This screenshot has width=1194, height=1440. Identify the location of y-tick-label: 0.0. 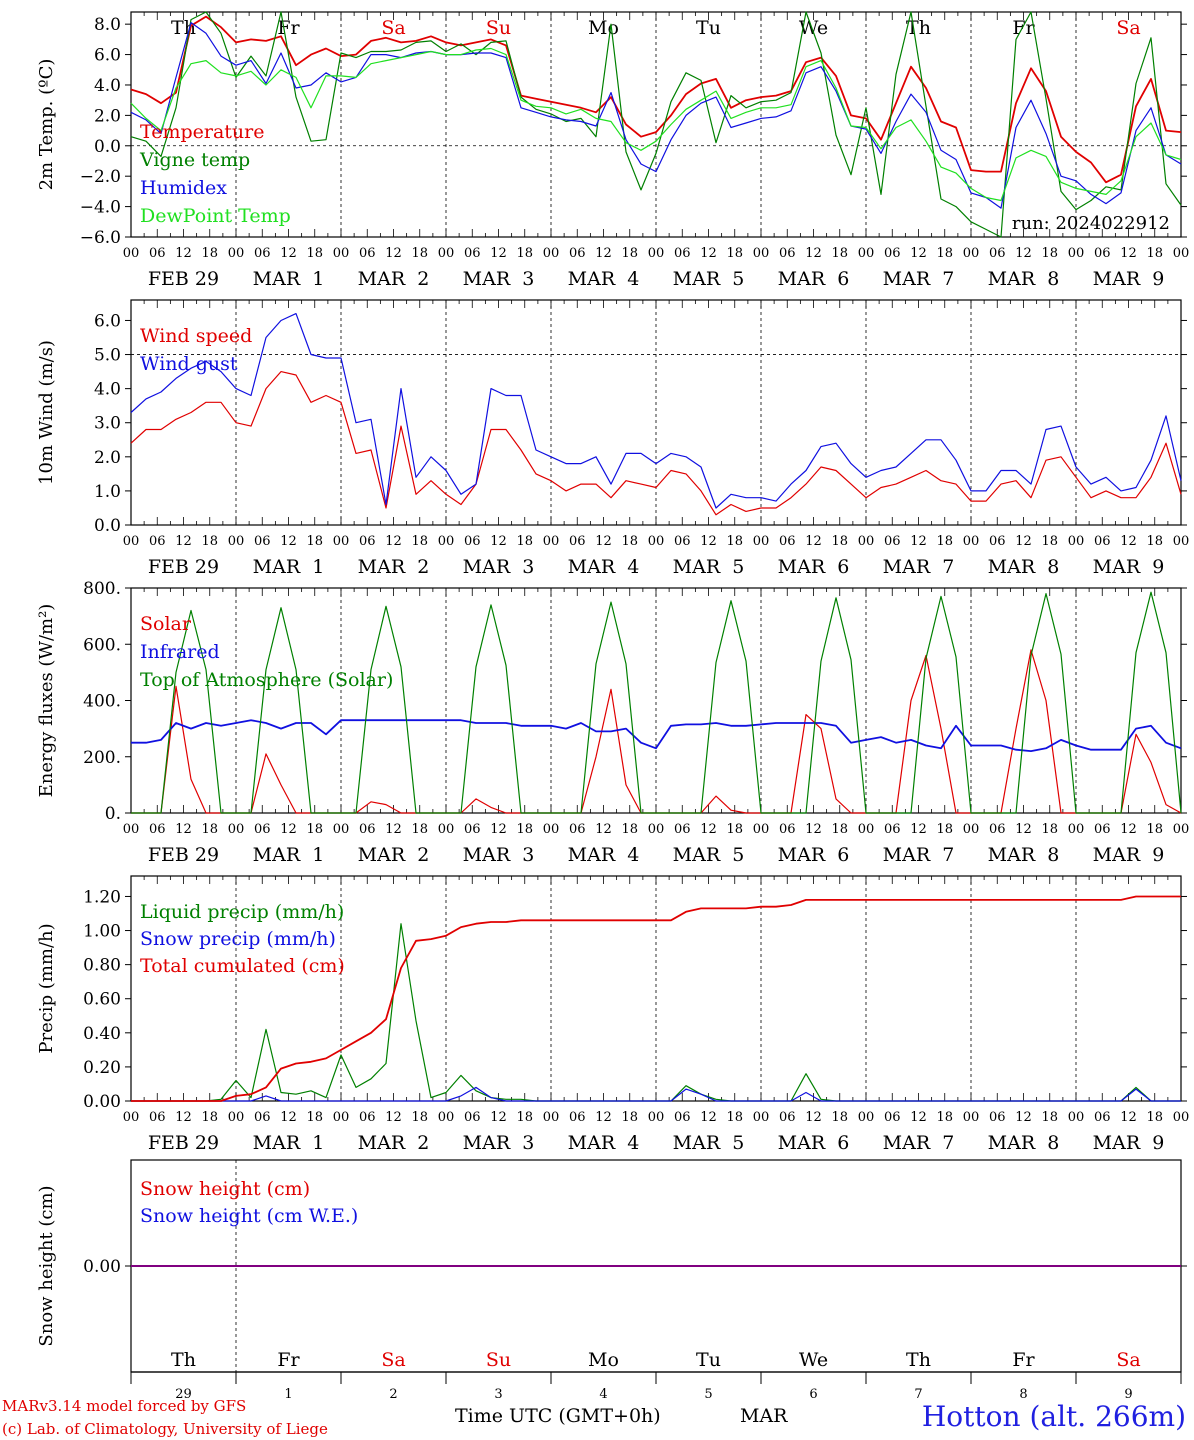
(107, 147).